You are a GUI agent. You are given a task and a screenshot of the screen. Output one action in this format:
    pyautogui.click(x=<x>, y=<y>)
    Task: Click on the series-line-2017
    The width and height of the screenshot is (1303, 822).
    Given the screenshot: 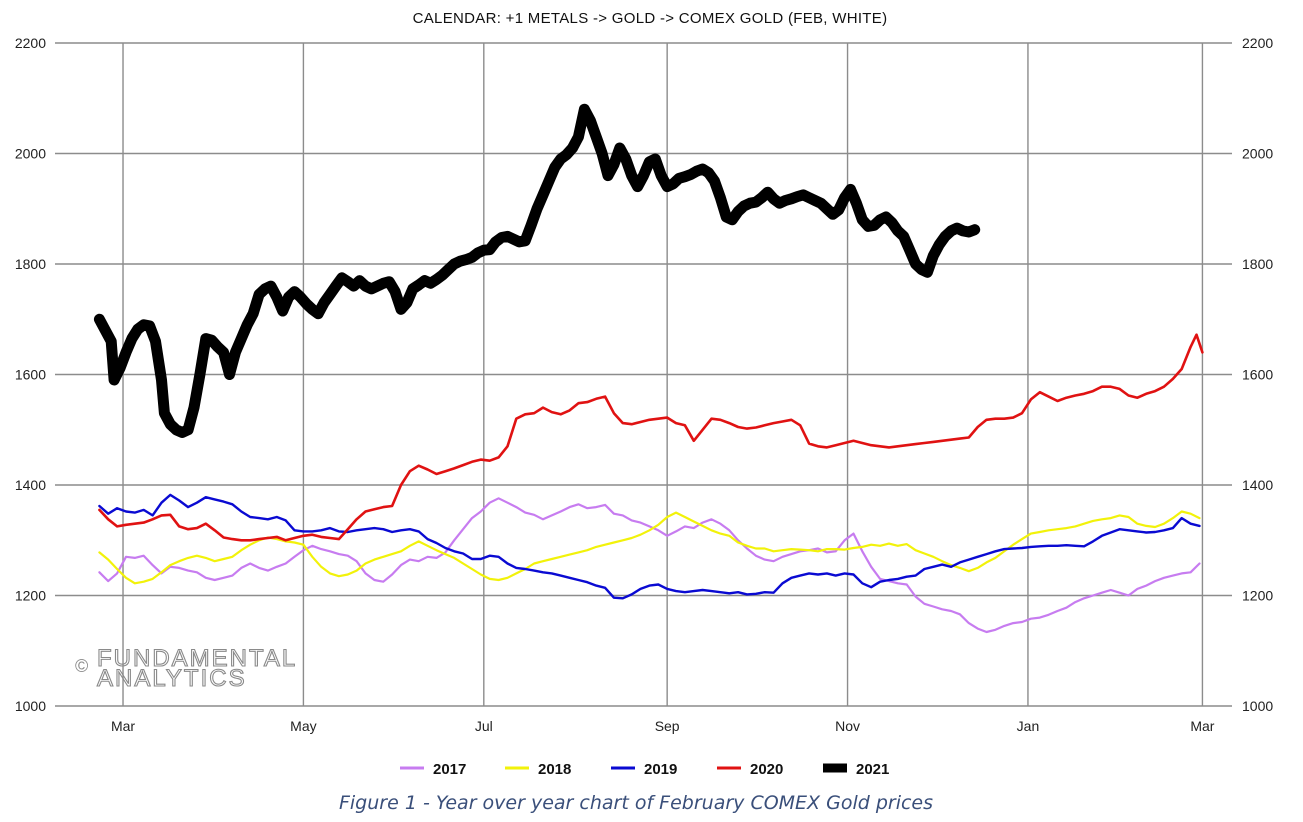 What is the action you would take?
    pyautogui.click(x=649, y=565)
    